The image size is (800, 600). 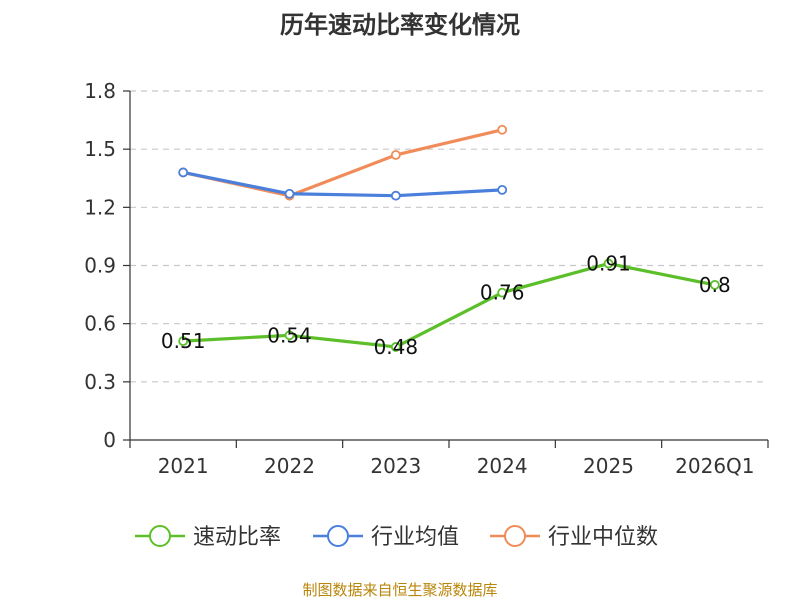 I want to click on y-tick-label: 0.3, so click(x=100, y=382).